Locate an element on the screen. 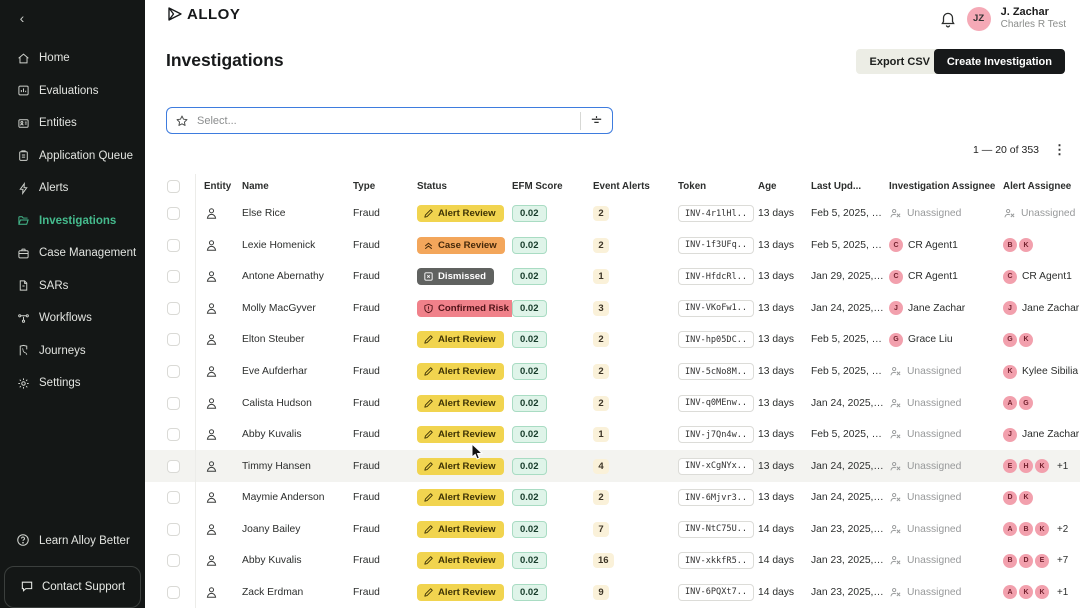 The width and height of the screenshot is (1080, 608). column-header-name: Name is located at coordinates (255, 186).